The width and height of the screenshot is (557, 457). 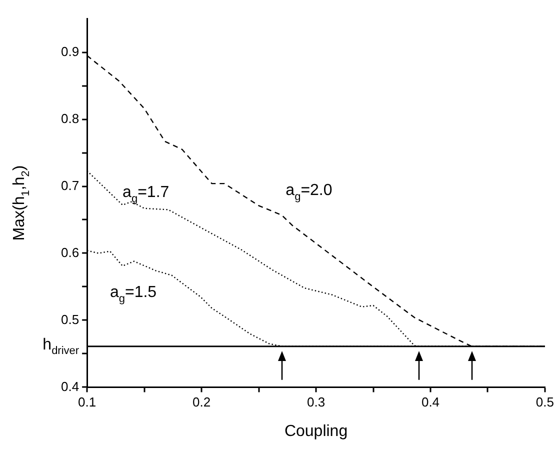 What do you see at coordinates (70, 185) in the screenshot?
I see `y-tick-label: 0.7` at bounding box center [70, 185].